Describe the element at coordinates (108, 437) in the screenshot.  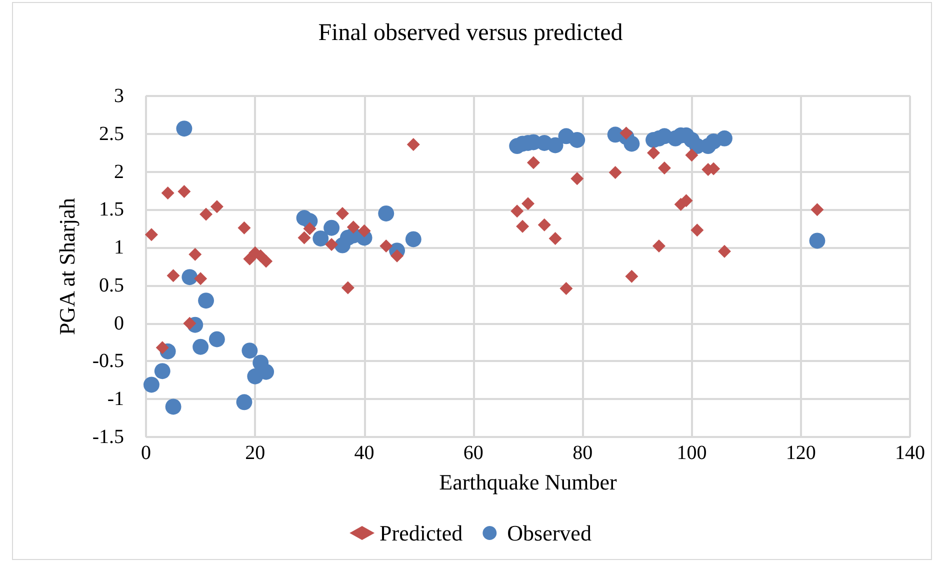
I see `y-tick-label: -1.5` at that location.